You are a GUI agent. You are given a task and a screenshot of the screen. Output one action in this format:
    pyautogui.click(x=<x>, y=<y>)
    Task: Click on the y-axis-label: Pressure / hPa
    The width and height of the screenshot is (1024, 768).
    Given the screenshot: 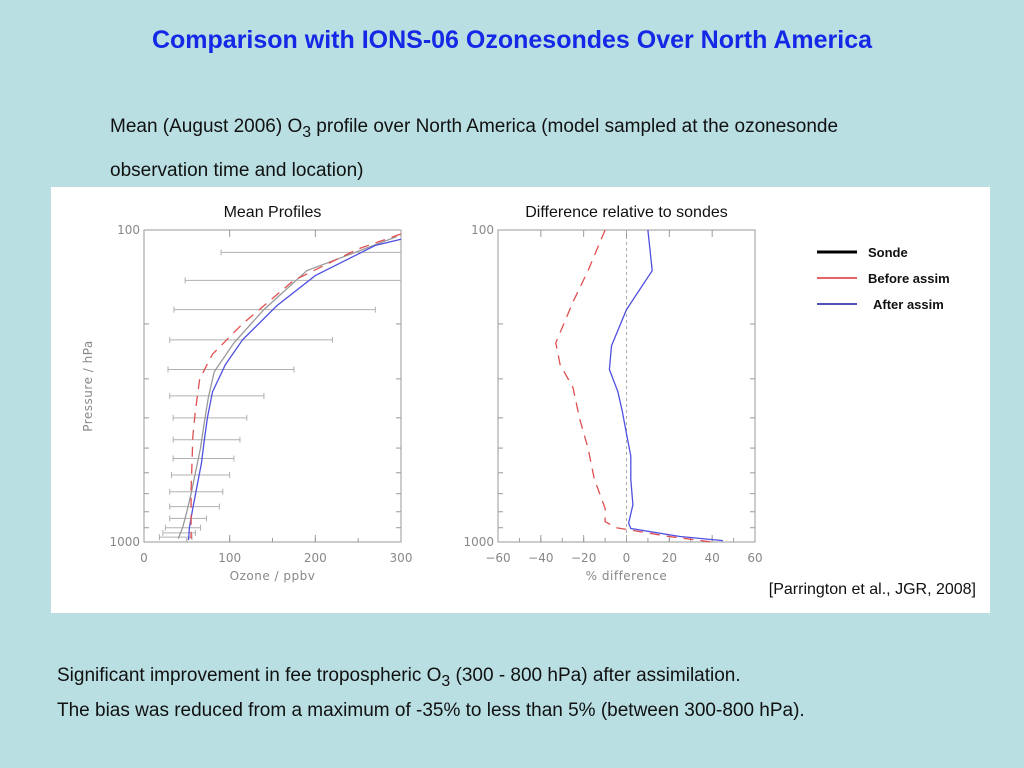 What is the action you would take?
    pyautogui.click(x=88, y=386)
    